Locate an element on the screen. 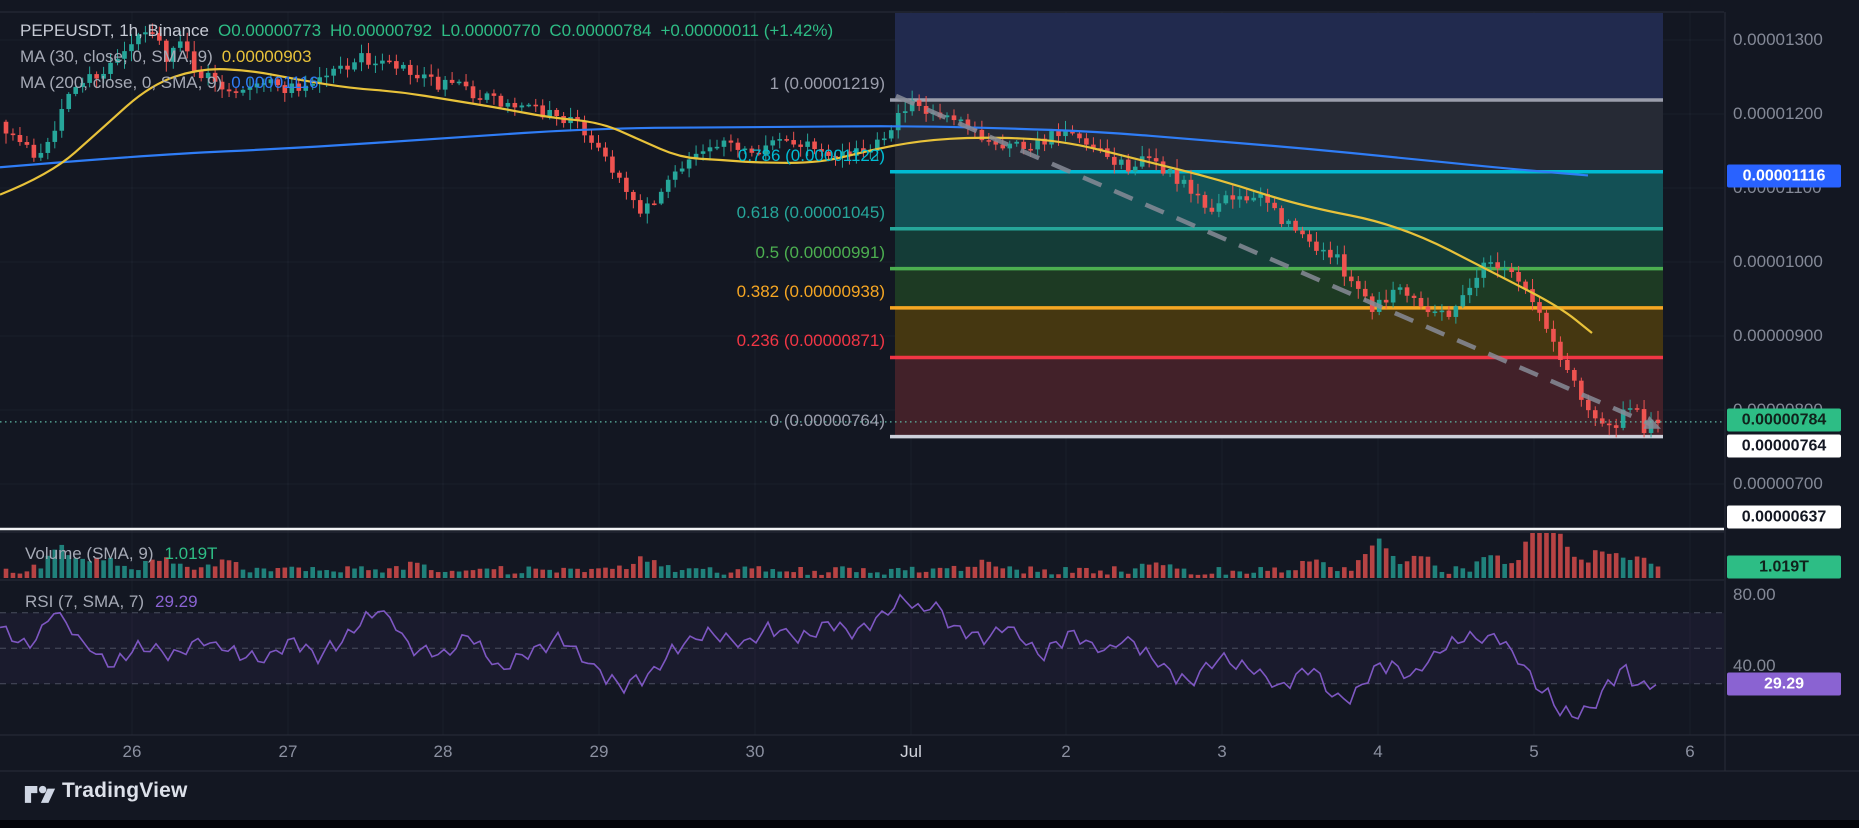  volume-legend-row: Volume (SMA, 9) 1.019T is located at coordinates (121, 554).